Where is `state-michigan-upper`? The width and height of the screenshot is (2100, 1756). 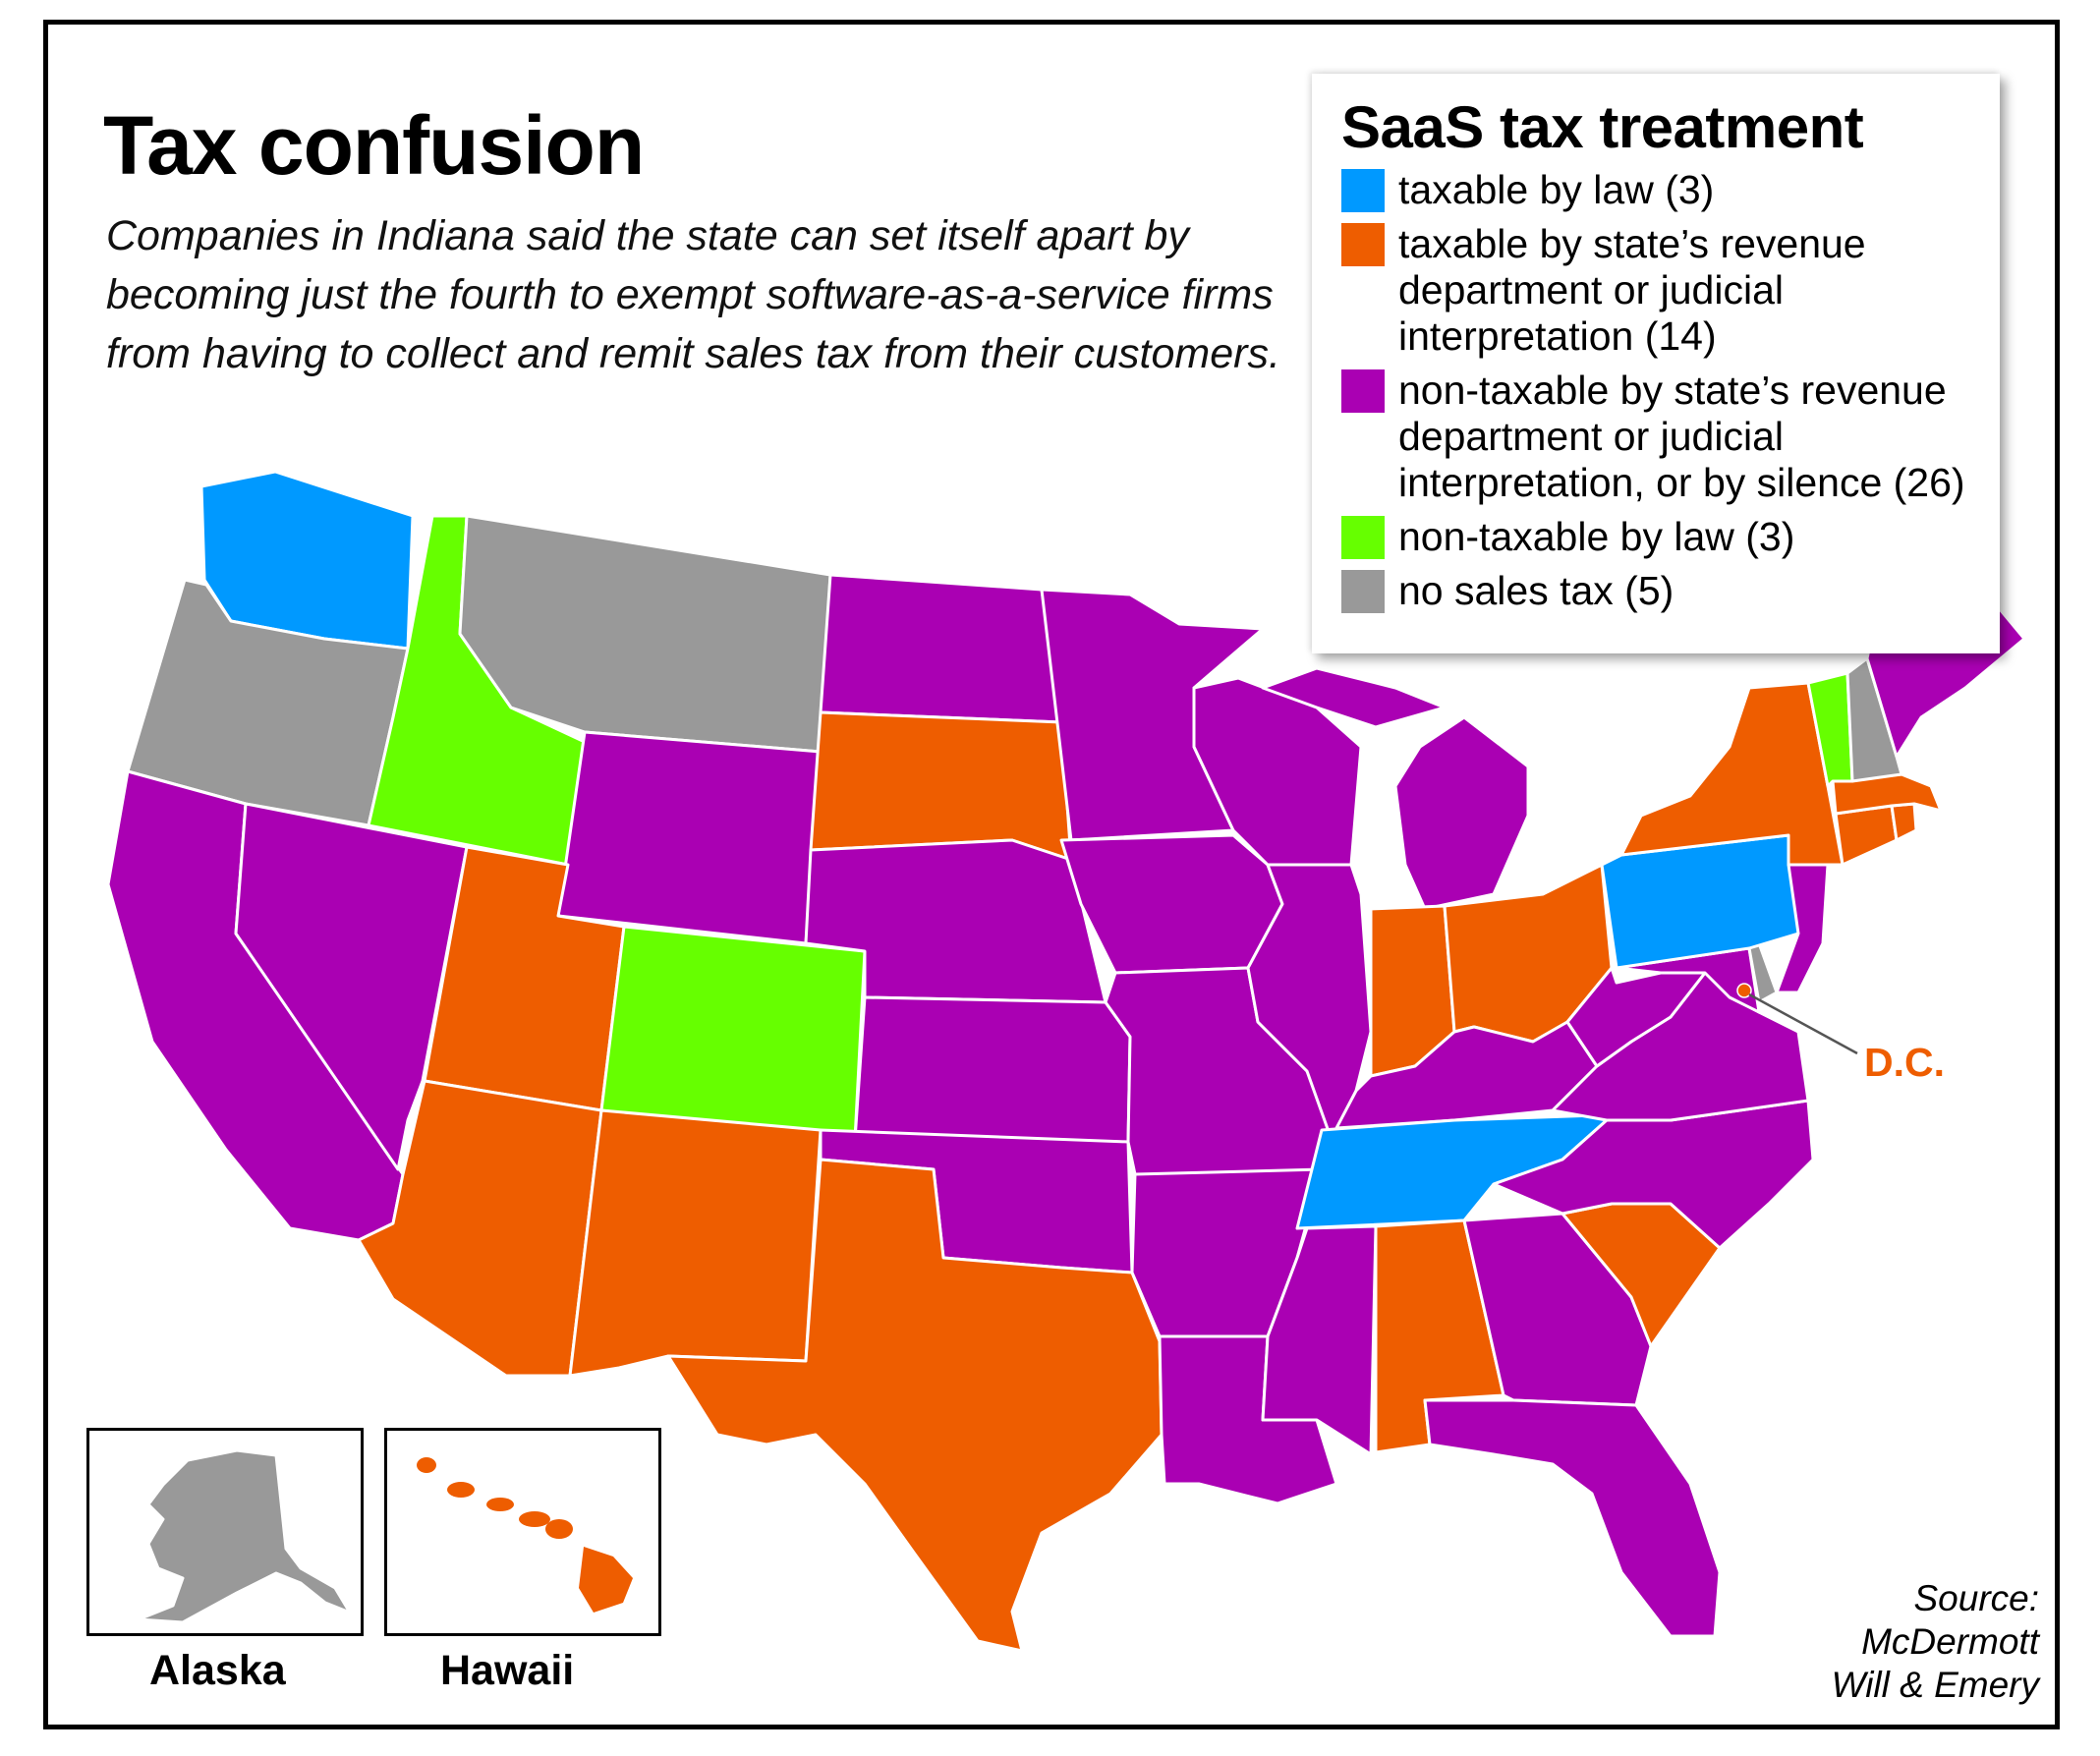 state-michigan-upper is located at coordinates (1354, 697).